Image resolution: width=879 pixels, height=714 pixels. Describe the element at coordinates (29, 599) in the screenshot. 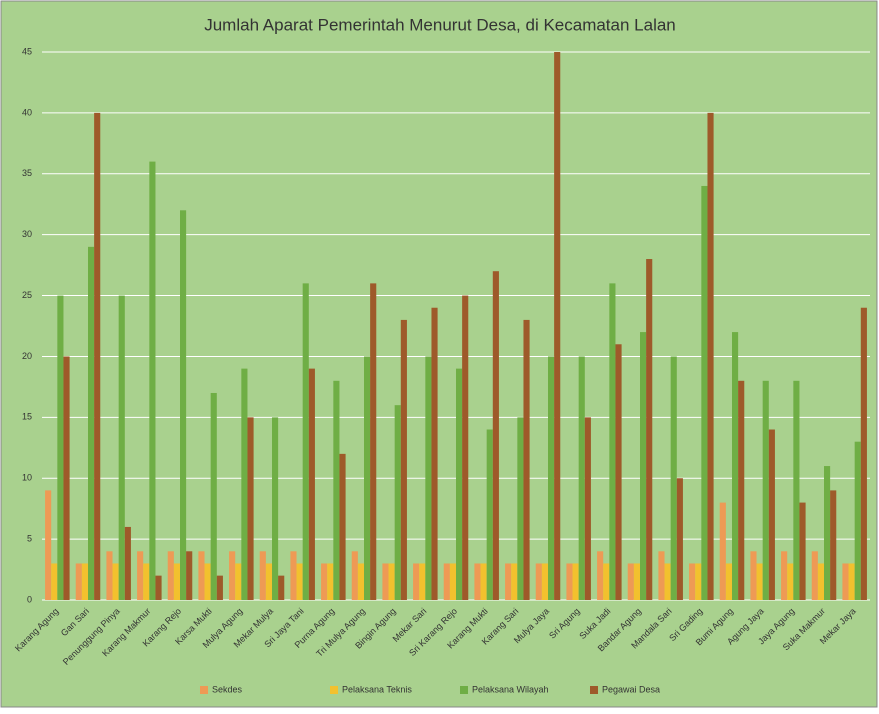

I see `y-tick-label: 0` at that location.